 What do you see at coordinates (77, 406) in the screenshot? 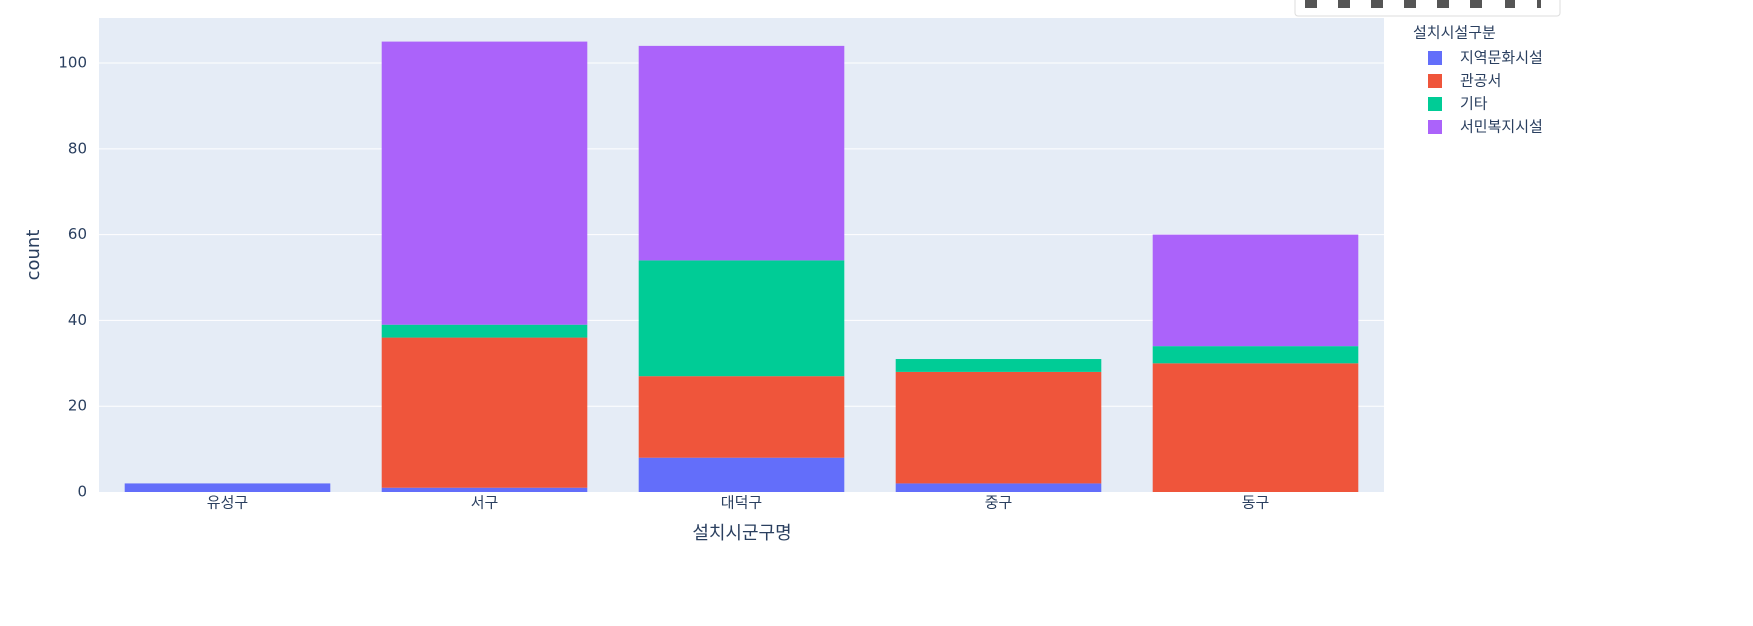
I see `y-tick-label: 20` at bounding box center [77, 406].